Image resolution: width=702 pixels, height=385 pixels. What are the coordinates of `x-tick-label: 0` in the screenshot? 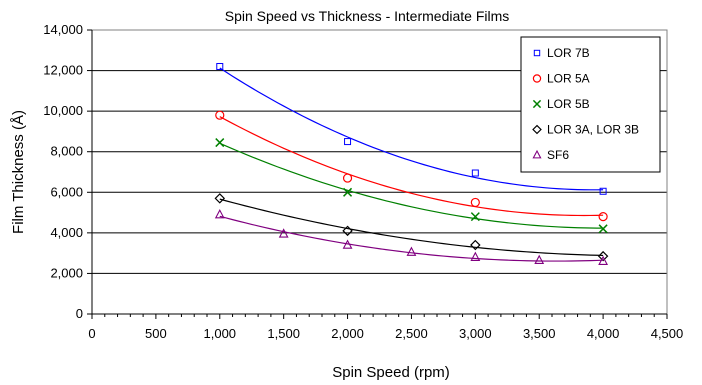 It's located at (91, 333).